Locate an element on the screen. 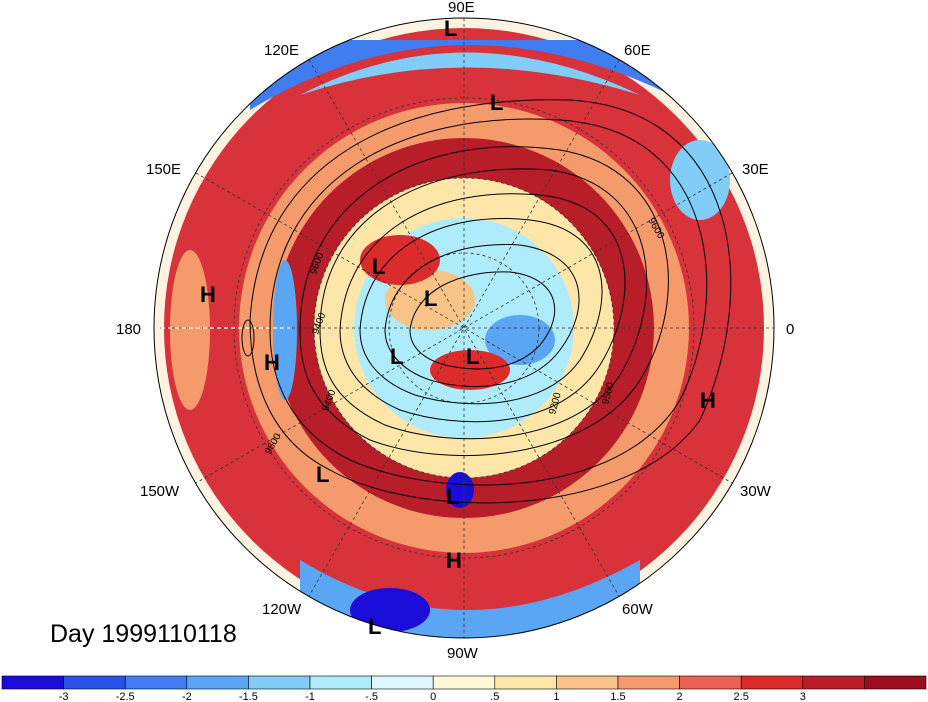 This screenshot has width=928, height=702. colorbar-tick-label: 2 is located at coordinates (680, 696).